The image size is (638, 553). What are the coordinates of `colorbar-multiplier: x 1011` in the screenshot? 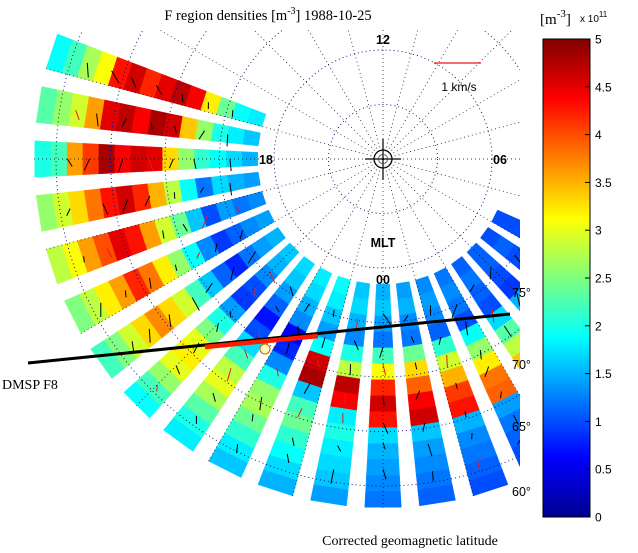 It's located at (594, 17).